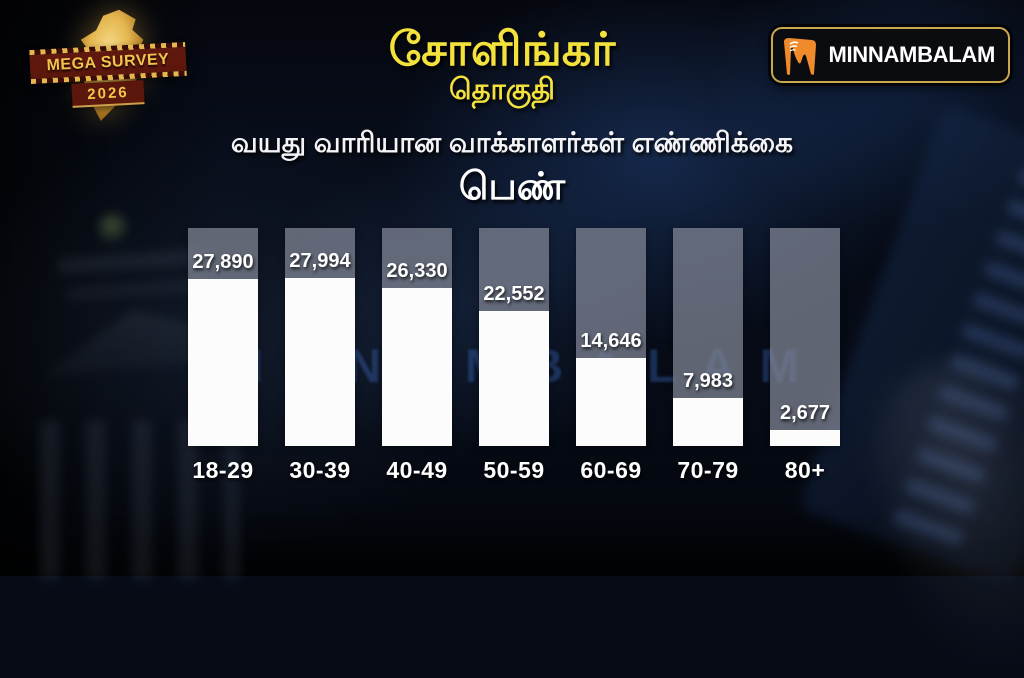 The width and height of the screenshot is (1024, 678). I want to click on bar-category-label: 60-69, so click(611, 470).